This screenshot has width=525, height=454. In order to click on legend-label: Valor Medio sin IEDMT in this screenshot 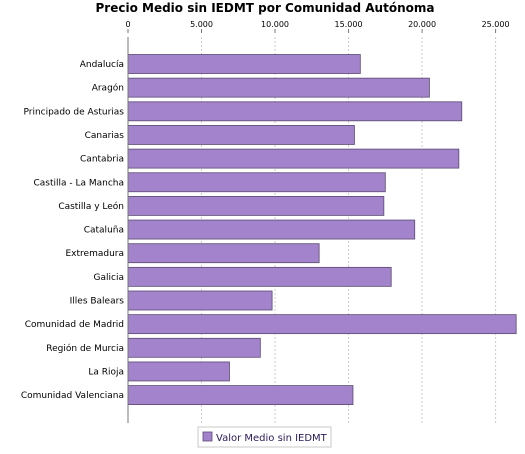, I will do `click(272, 438)`.